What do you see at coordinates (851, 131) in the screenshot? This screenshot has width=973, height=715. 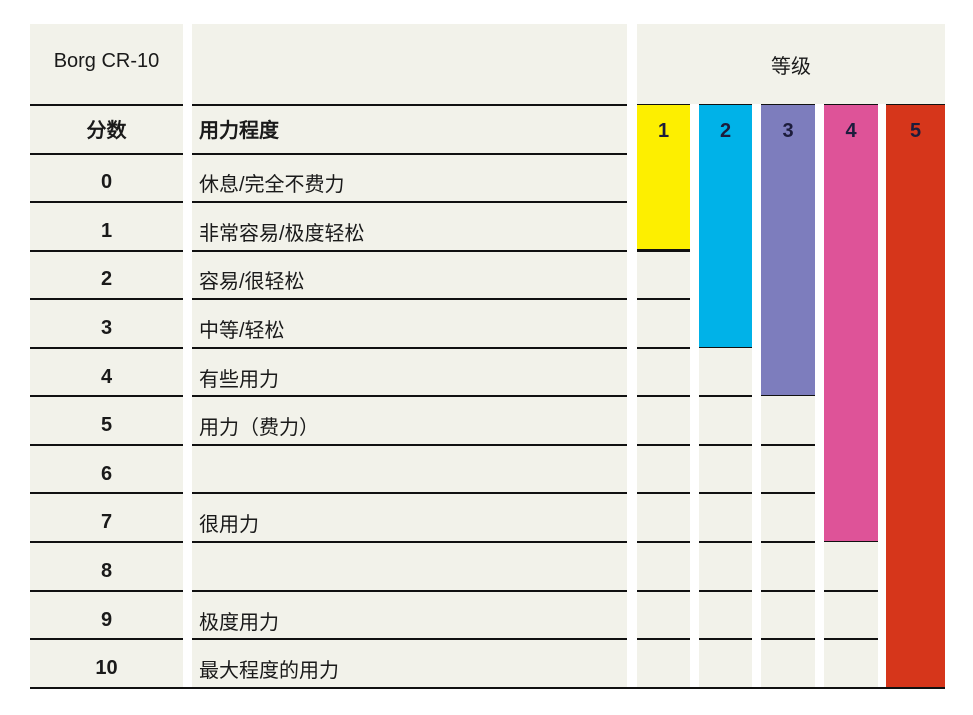 I see `zone-label-4: 4` at bounding box center [851, 131].